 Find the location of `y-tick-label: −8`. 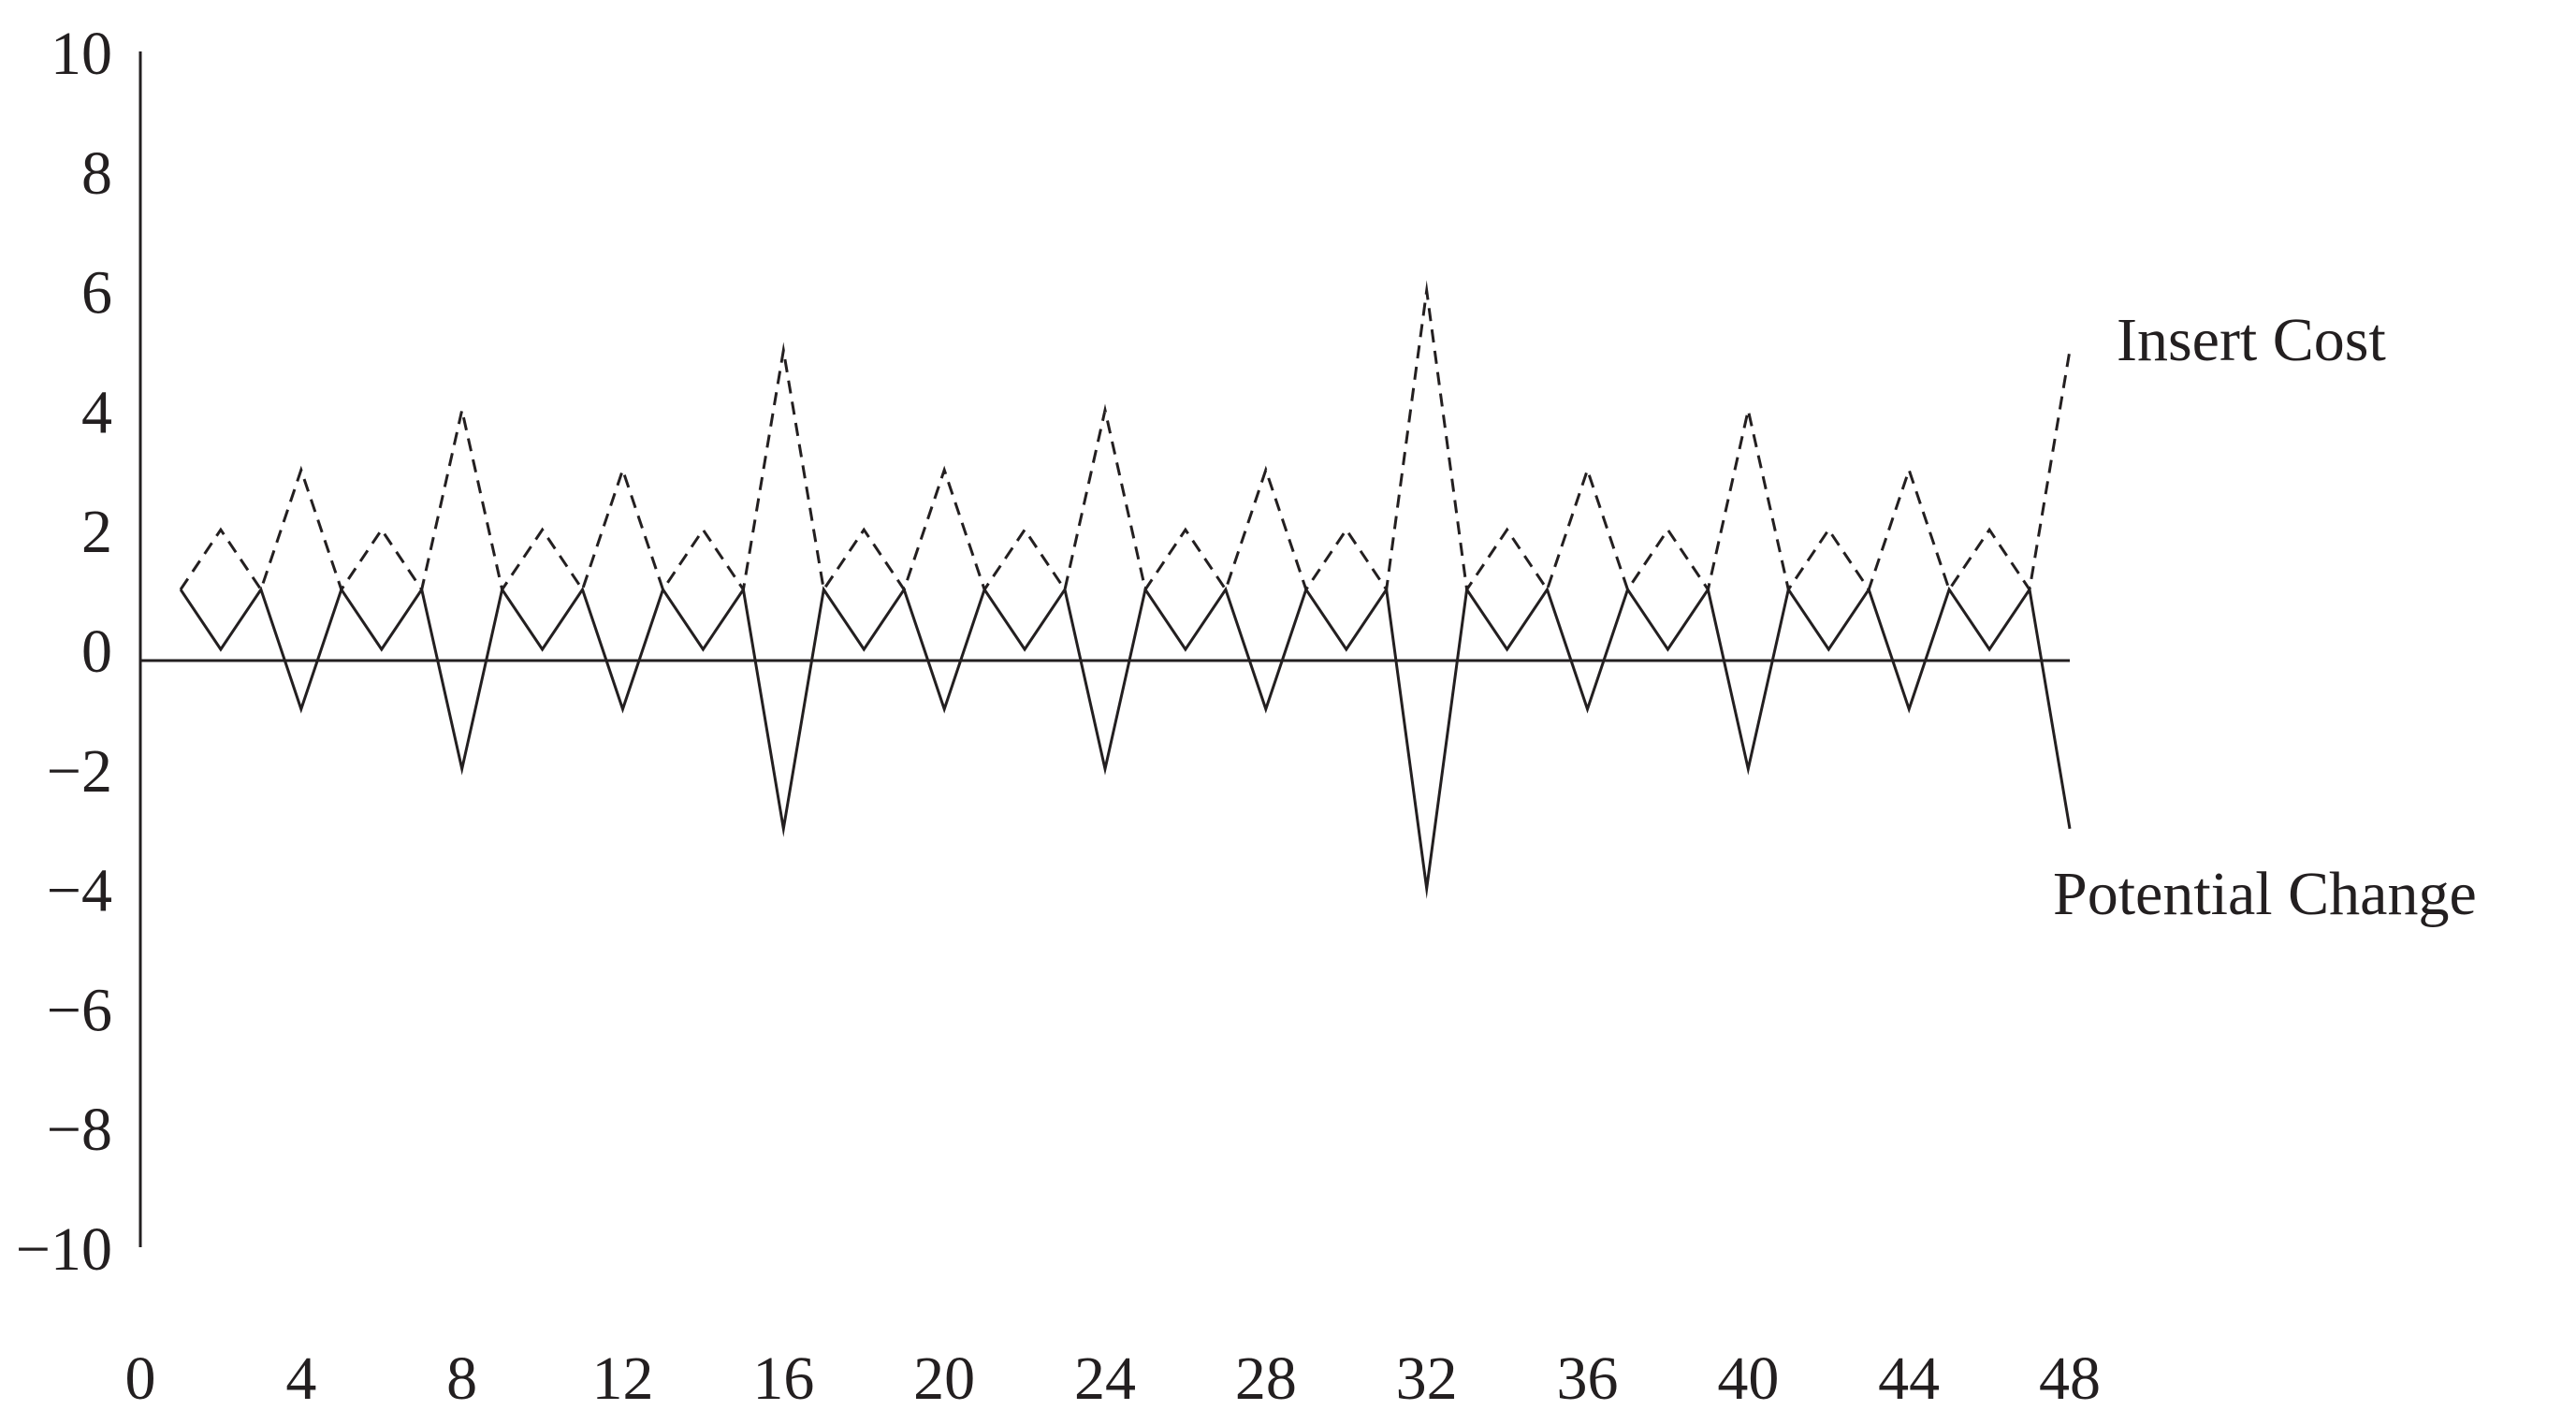

y-tick-label: −8 is located at coordinates (79, 1130).